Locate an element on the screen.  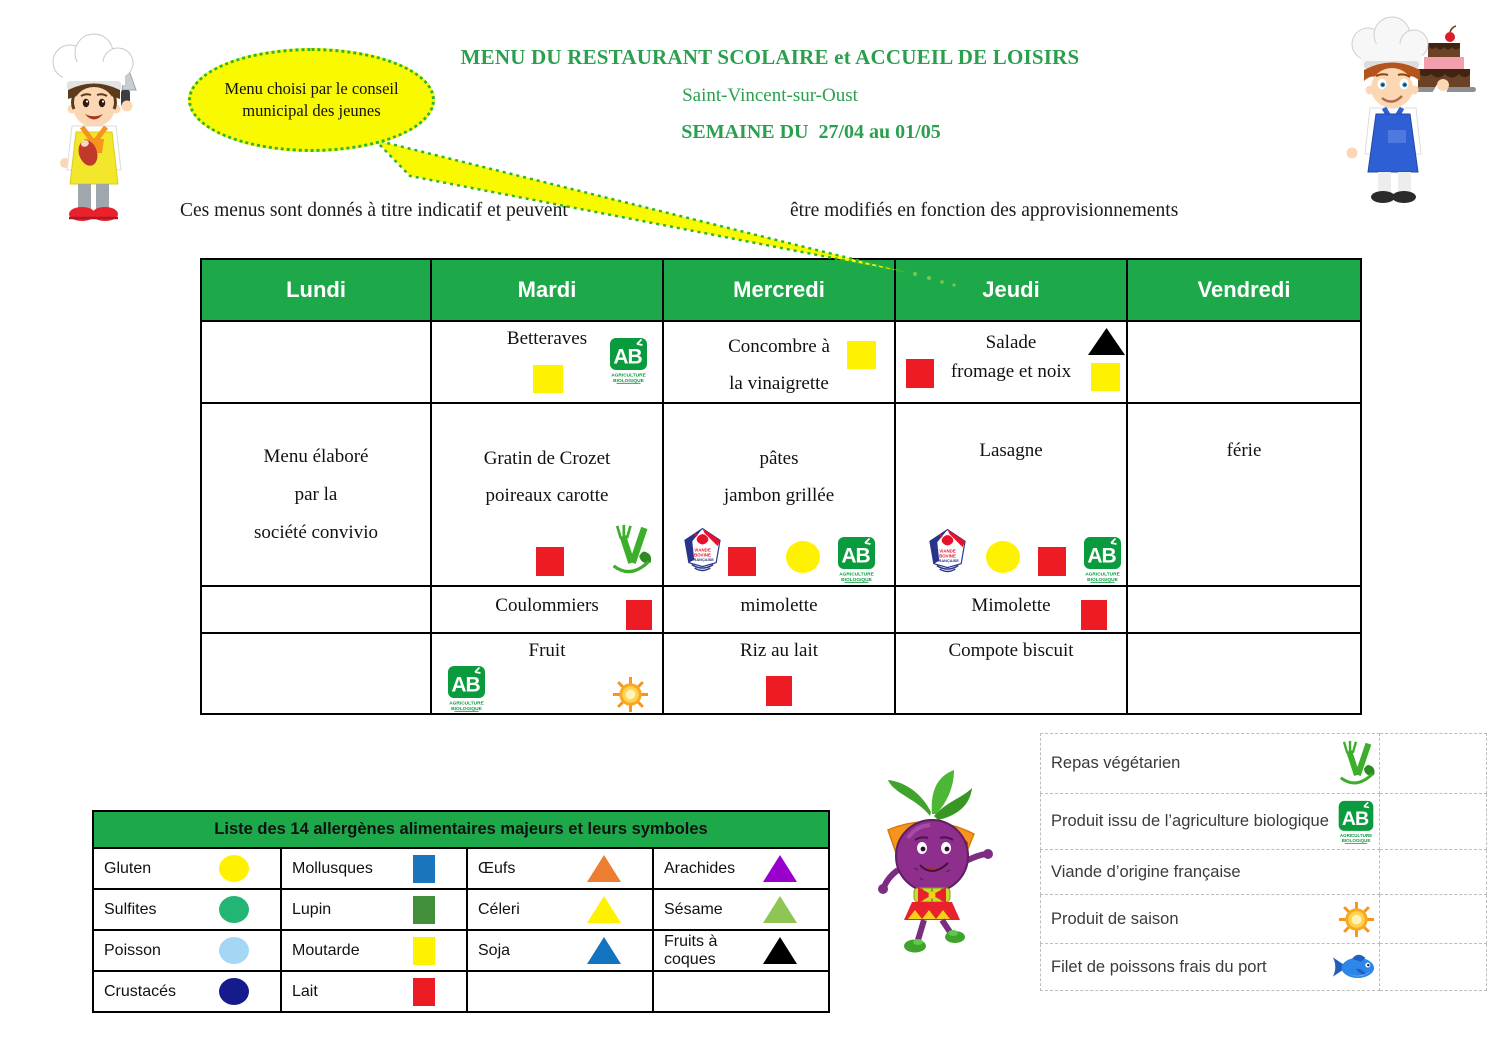
legend-row: Repas végétarien is located at coordinates (1263, 763).